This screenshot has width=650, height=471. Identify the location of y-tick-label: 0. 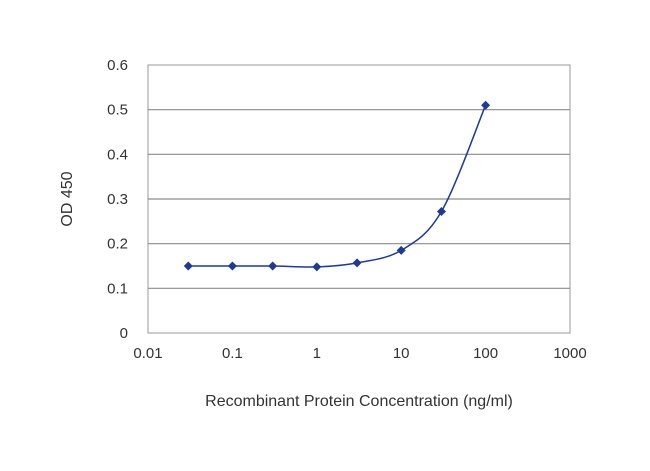
(124, 333).